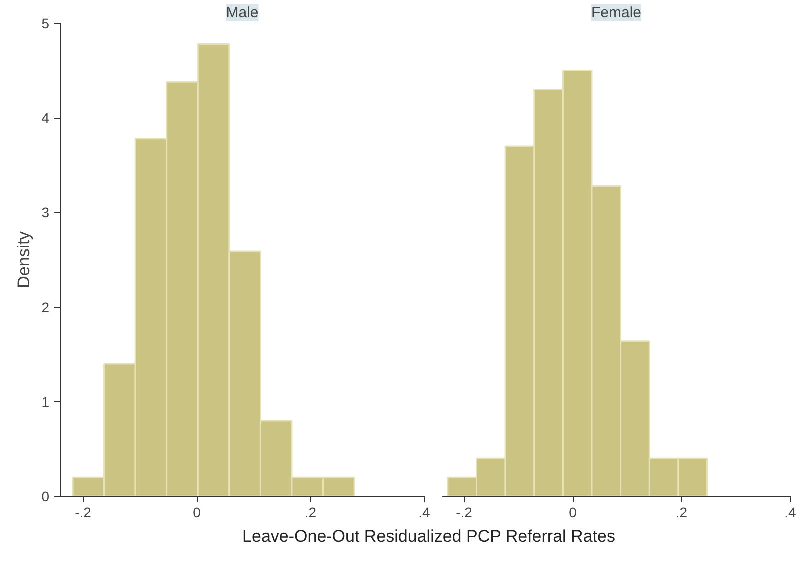  Describe the element at coordinates (46, 118) in the screenshot. I see `y-tick-label: 4` at that location.